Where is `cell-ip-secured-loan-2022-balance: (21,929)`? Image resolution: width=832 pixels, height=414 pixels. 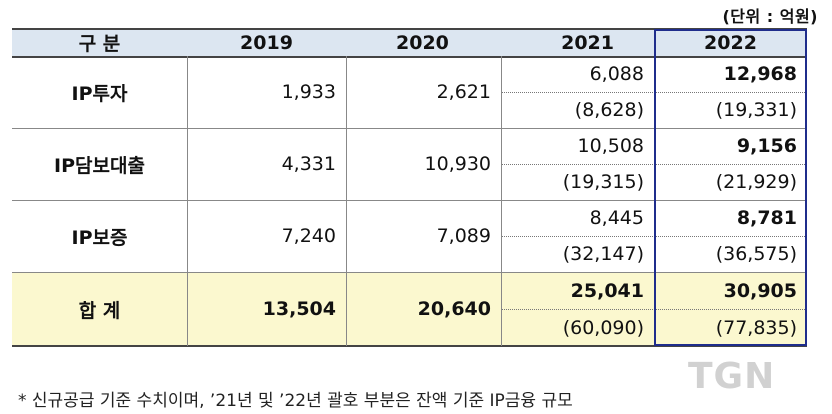
cell-ip-secured-loan-2022-balance: (21,929) is located at coordinates (756, 182).